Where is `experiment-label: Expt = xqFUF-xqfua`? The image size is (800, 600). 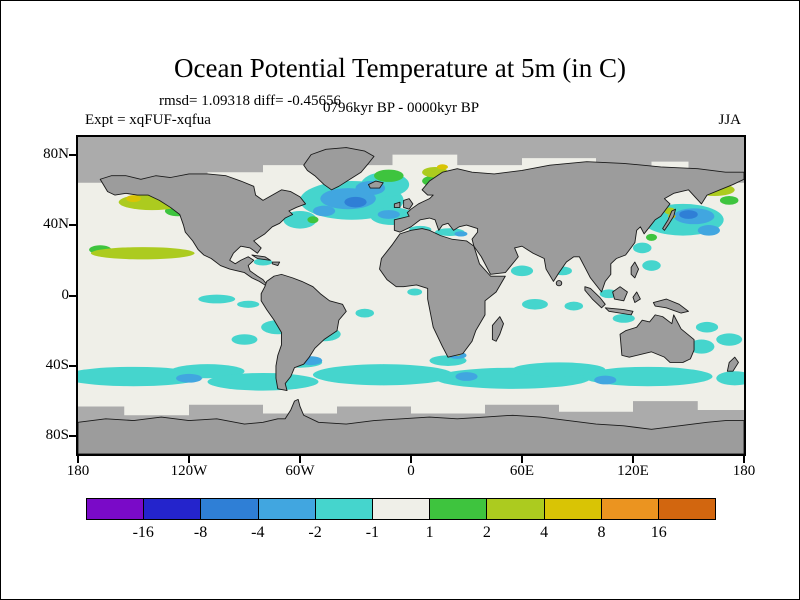 experiment-label: Expt = xqFUF-xqfua is located at coordinates (148, 120).